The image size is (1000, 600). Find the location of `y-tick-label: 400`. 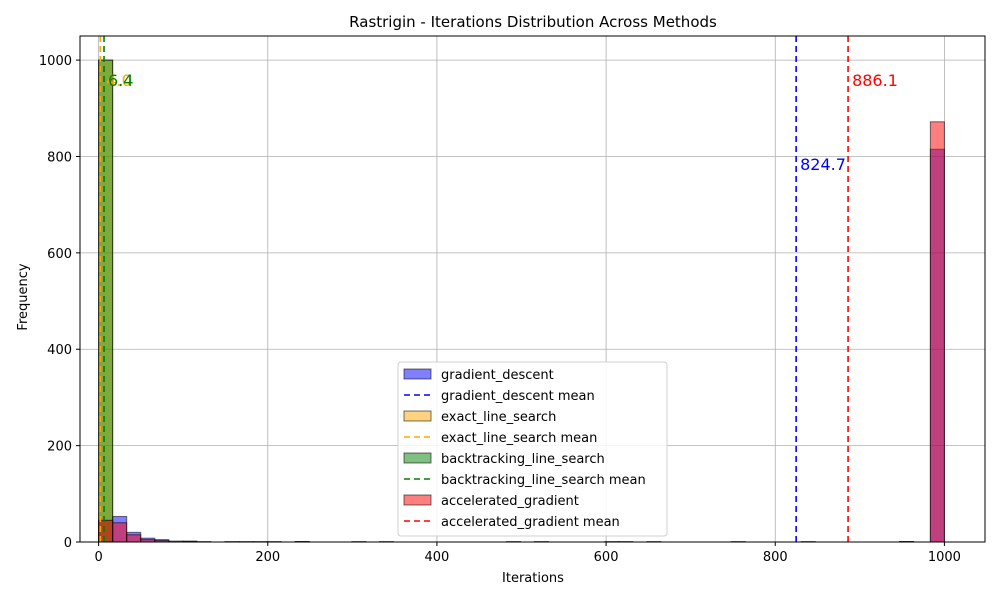

y-tick-label: 400 is located at coordinates (59, 350).